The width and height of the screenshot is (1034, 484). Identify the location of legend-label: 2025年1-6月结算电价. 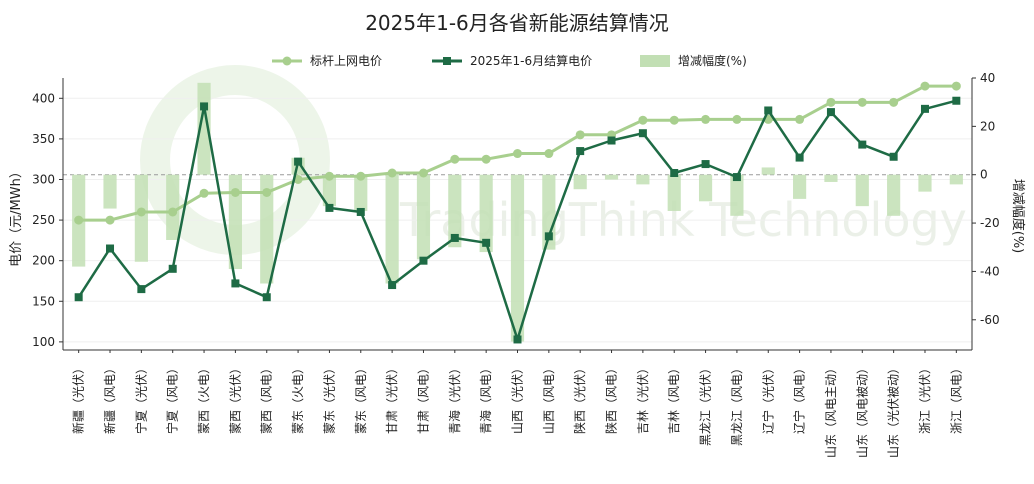
(531, 60).